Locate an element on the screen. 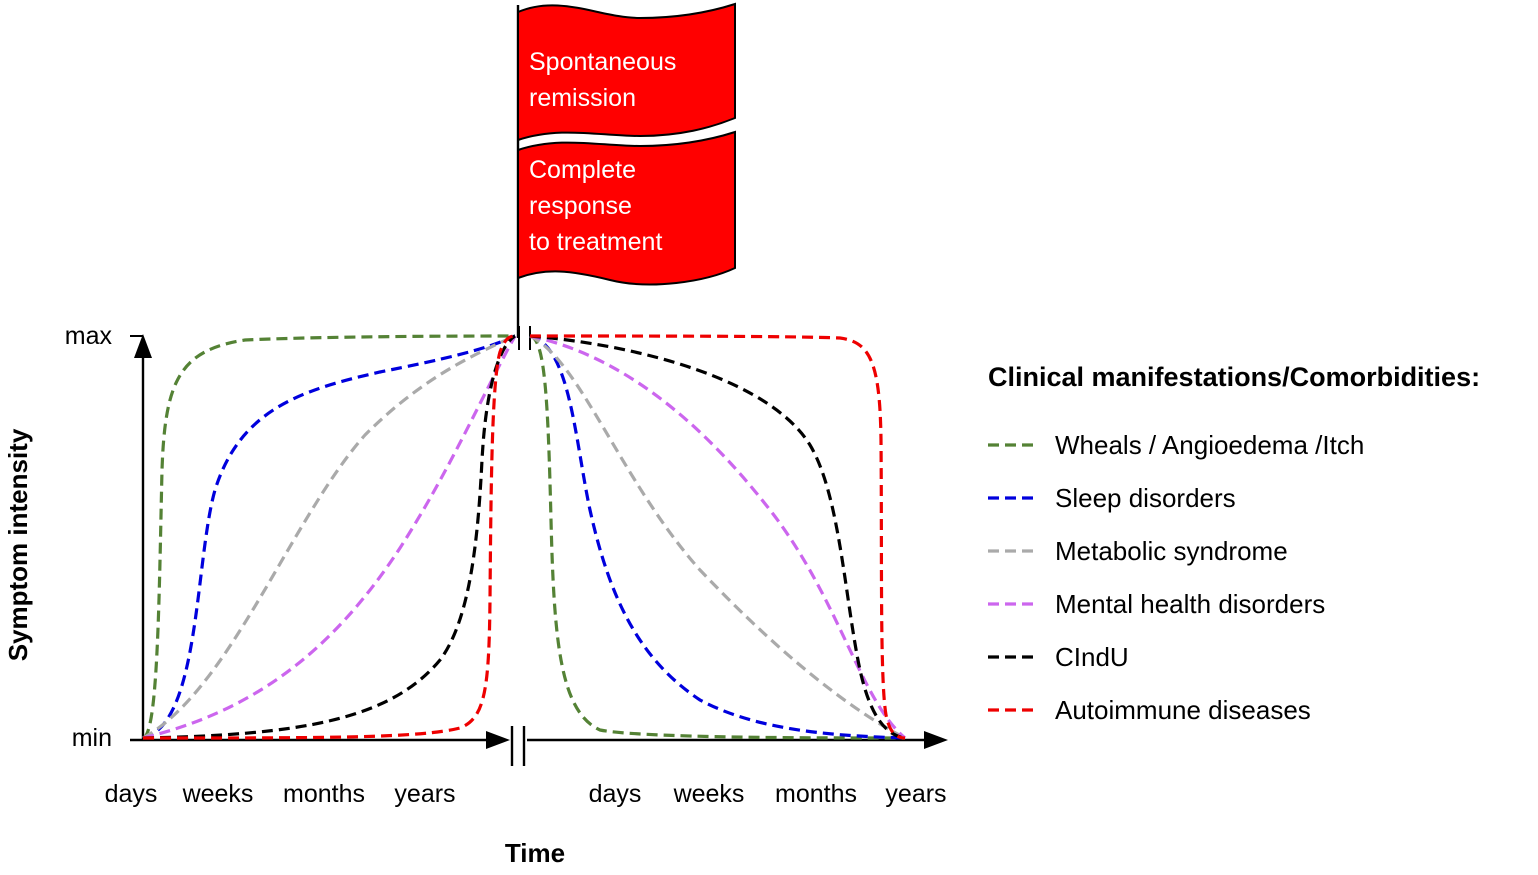  curve-rise-metabolic is located at coordinates (329, 537).